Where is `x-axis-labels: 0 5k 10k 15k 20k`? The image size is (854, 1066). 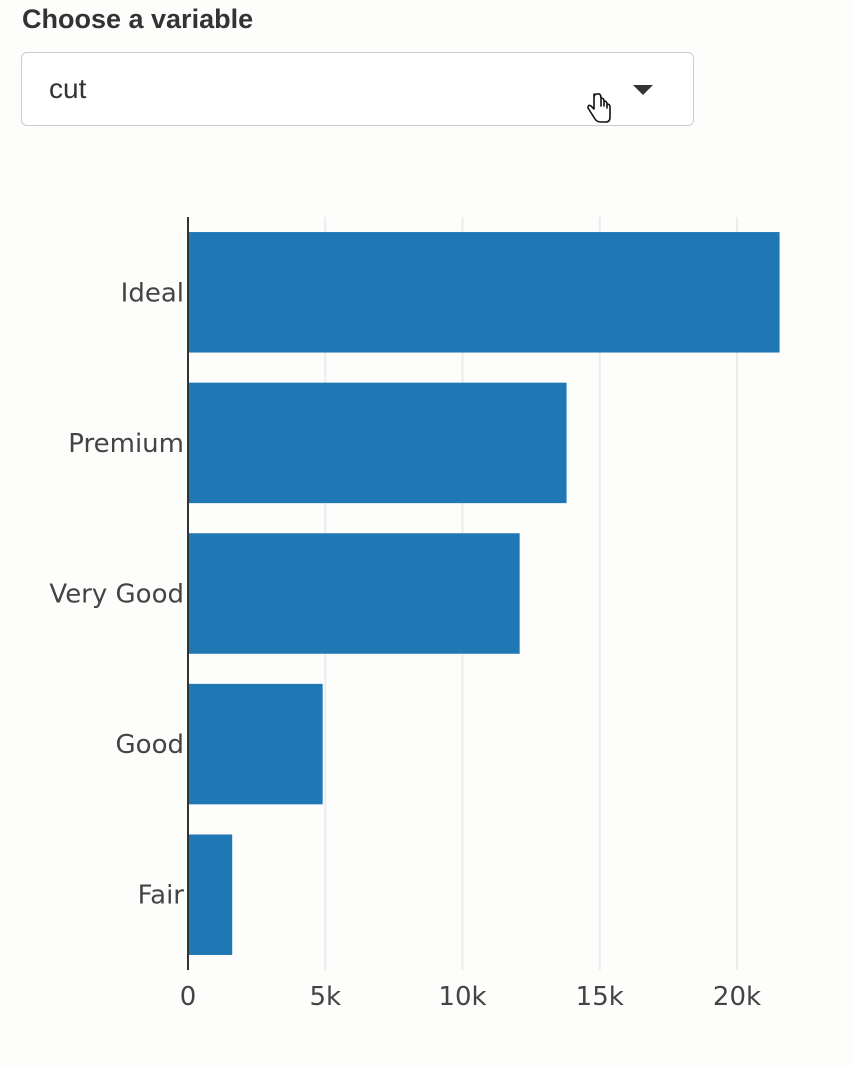
x-axis-labels: 0 5k 10k 15k 20k is located at coordinates (470, 997).